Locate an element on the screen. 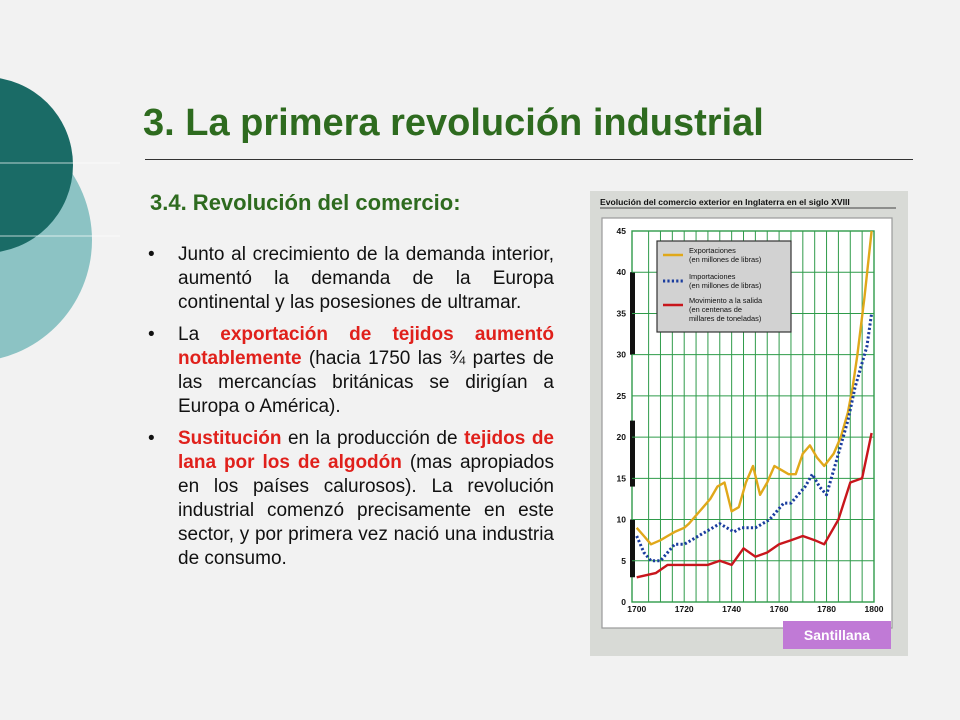  decorative-circles is located at coordinates (60, 218).